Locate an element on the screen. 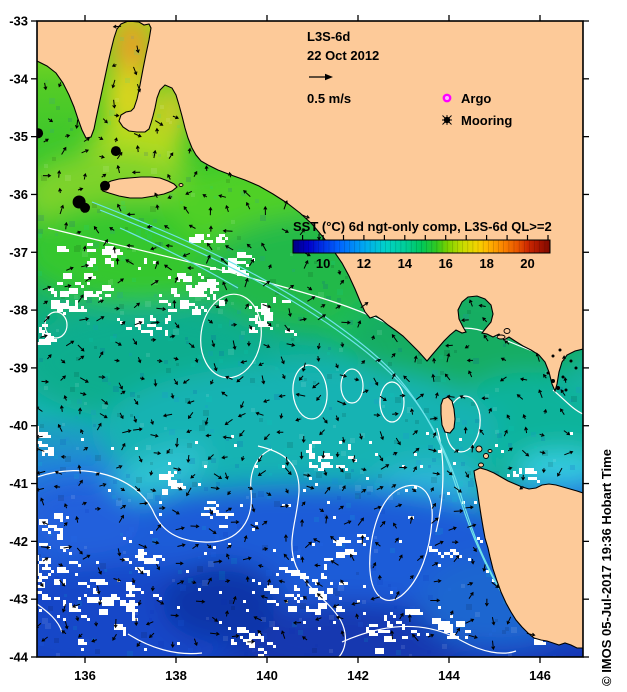 Image resolution: width=627 pixels, height=692 pixels. argo-marker-icon is located at coordinates (447, 98).